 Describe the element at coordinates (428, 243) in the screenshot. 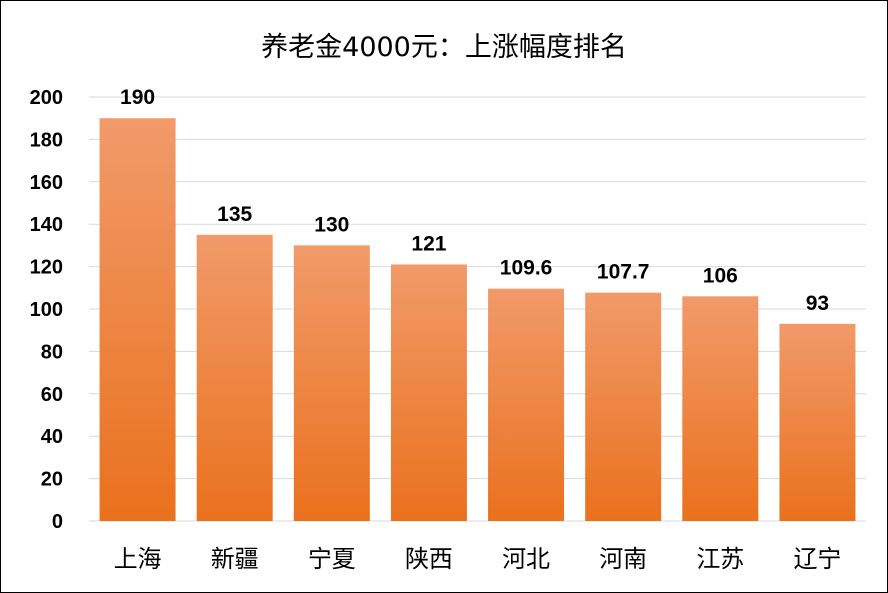

I see `data-label: 121` at that location.